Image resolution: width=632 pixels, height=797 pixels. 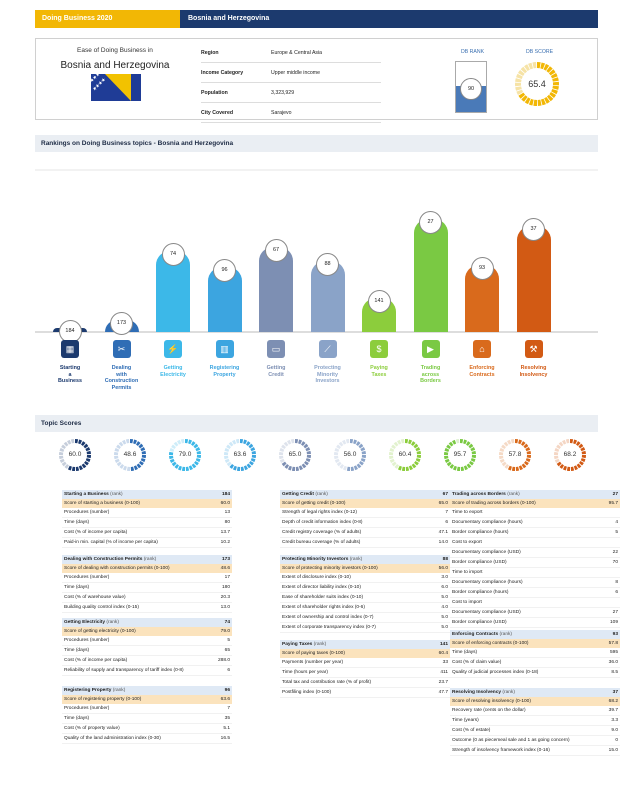 What do you see at coordinates (535, 692) in the screenshot?
I see `topic-table-header: Resolving Insolvency (rank) 37` at bounding box center [535, 692].